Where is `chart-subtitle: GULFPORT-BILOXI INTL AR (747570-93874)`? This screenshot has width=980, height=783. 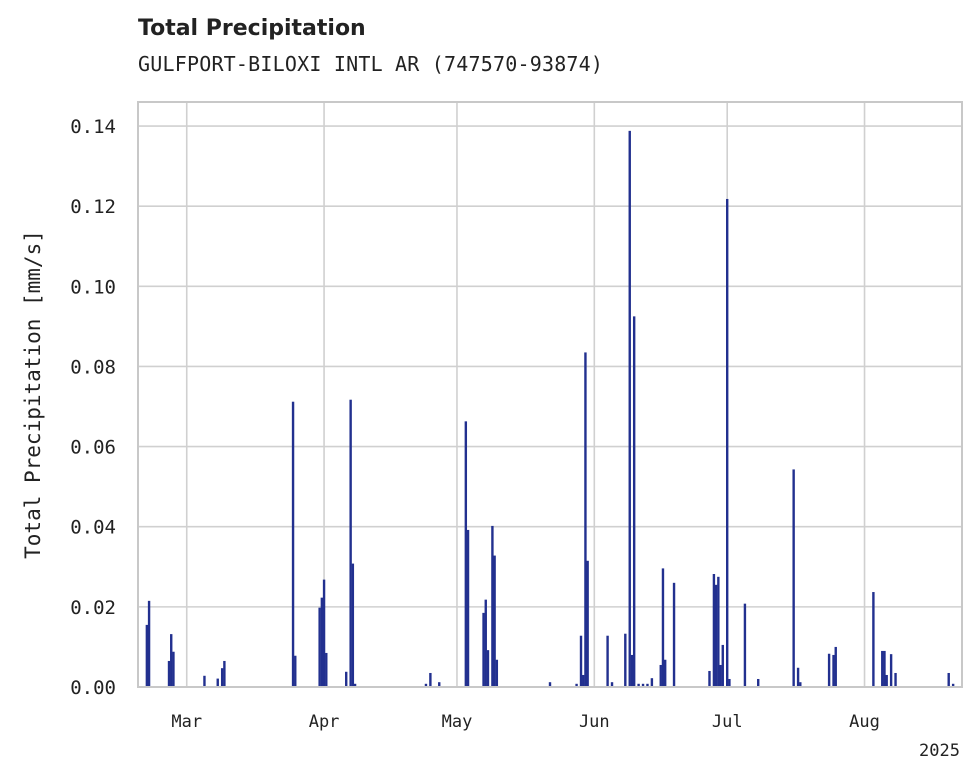
chart-subtitle: GULFPORT-BILOXI INTL AR (747570-93874) is located at coordinates (371, 64).